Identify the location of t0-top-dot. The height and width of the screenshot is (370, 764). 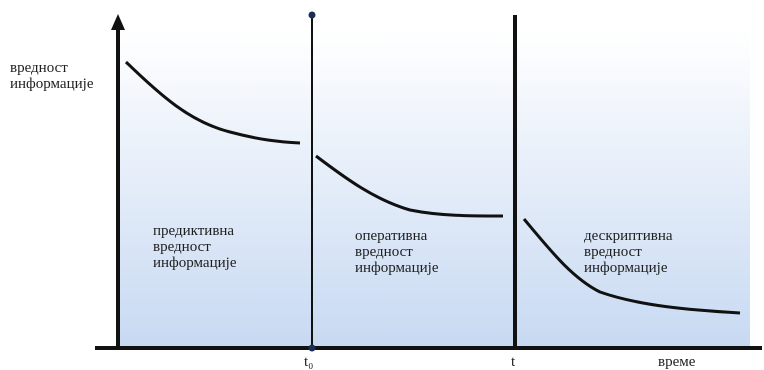
(312, 15).